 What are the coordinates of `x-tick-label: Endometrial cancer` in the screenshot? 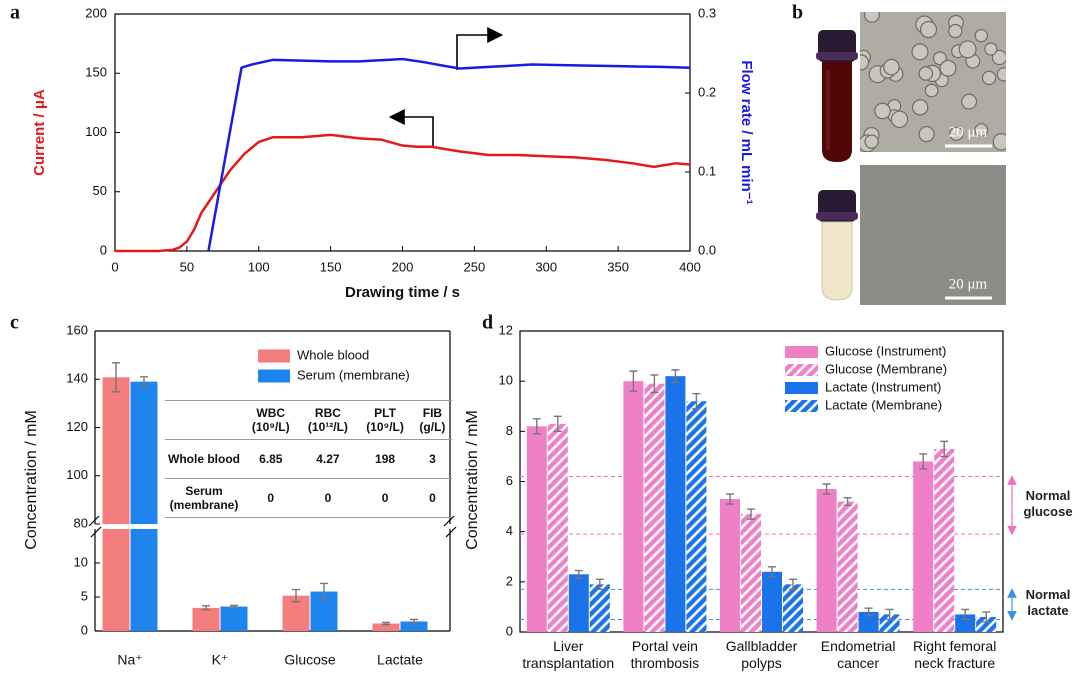 It's located at (858, 654).